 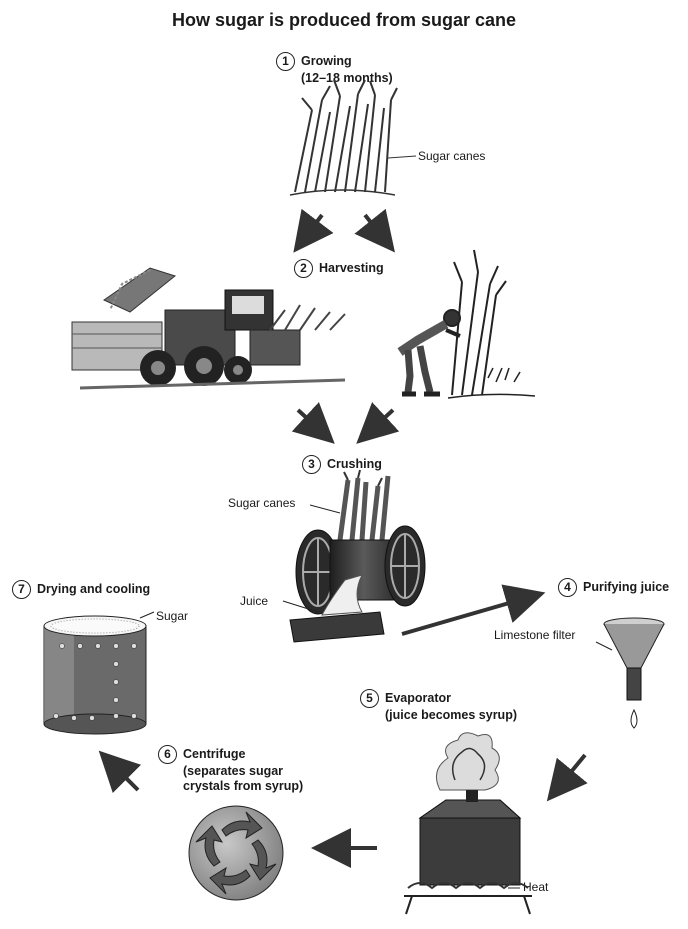 I want to click on limestone-filter-callout: Limestone filter, so click(x=535, y=635).